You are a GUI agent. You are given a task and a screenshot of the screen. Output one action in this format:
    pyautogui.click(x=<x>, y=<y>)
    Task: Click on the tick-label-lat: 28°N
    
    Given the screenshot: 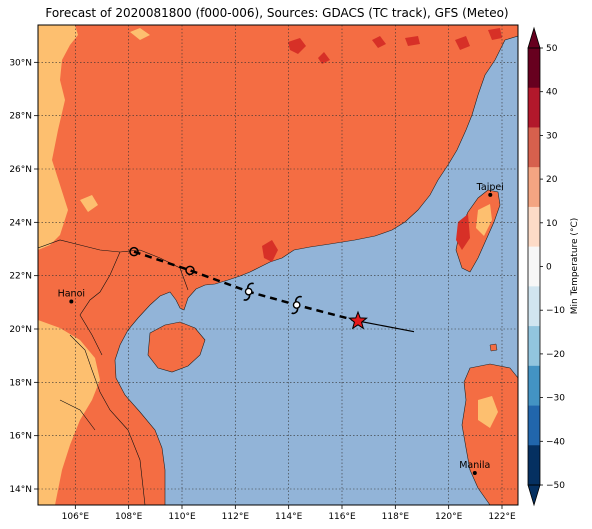 What is the action you would take?
    pyautogui.click(x=20, y=117)
    